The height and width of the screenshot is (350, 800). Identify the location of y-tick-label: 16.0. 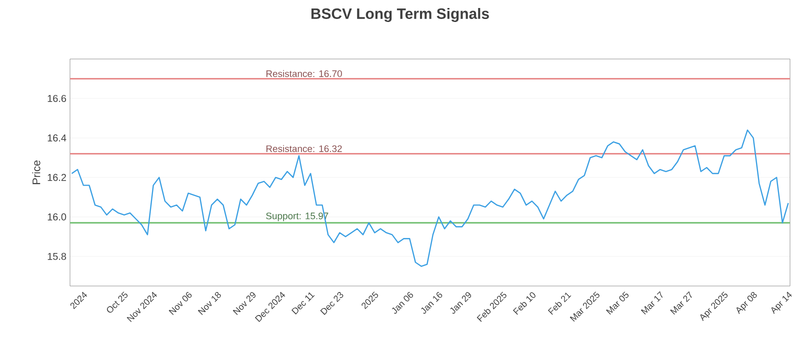
(57, 216).